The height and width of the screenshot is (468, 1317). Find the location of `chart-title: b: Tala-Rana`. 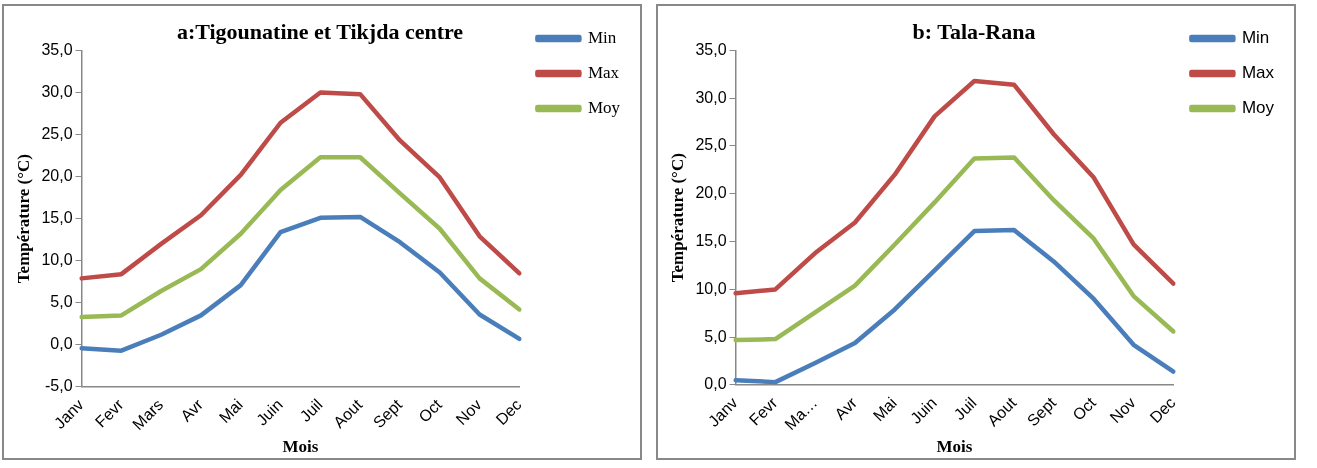

chart-title: b: Tala-Rana is located at coordinates (974, 31).